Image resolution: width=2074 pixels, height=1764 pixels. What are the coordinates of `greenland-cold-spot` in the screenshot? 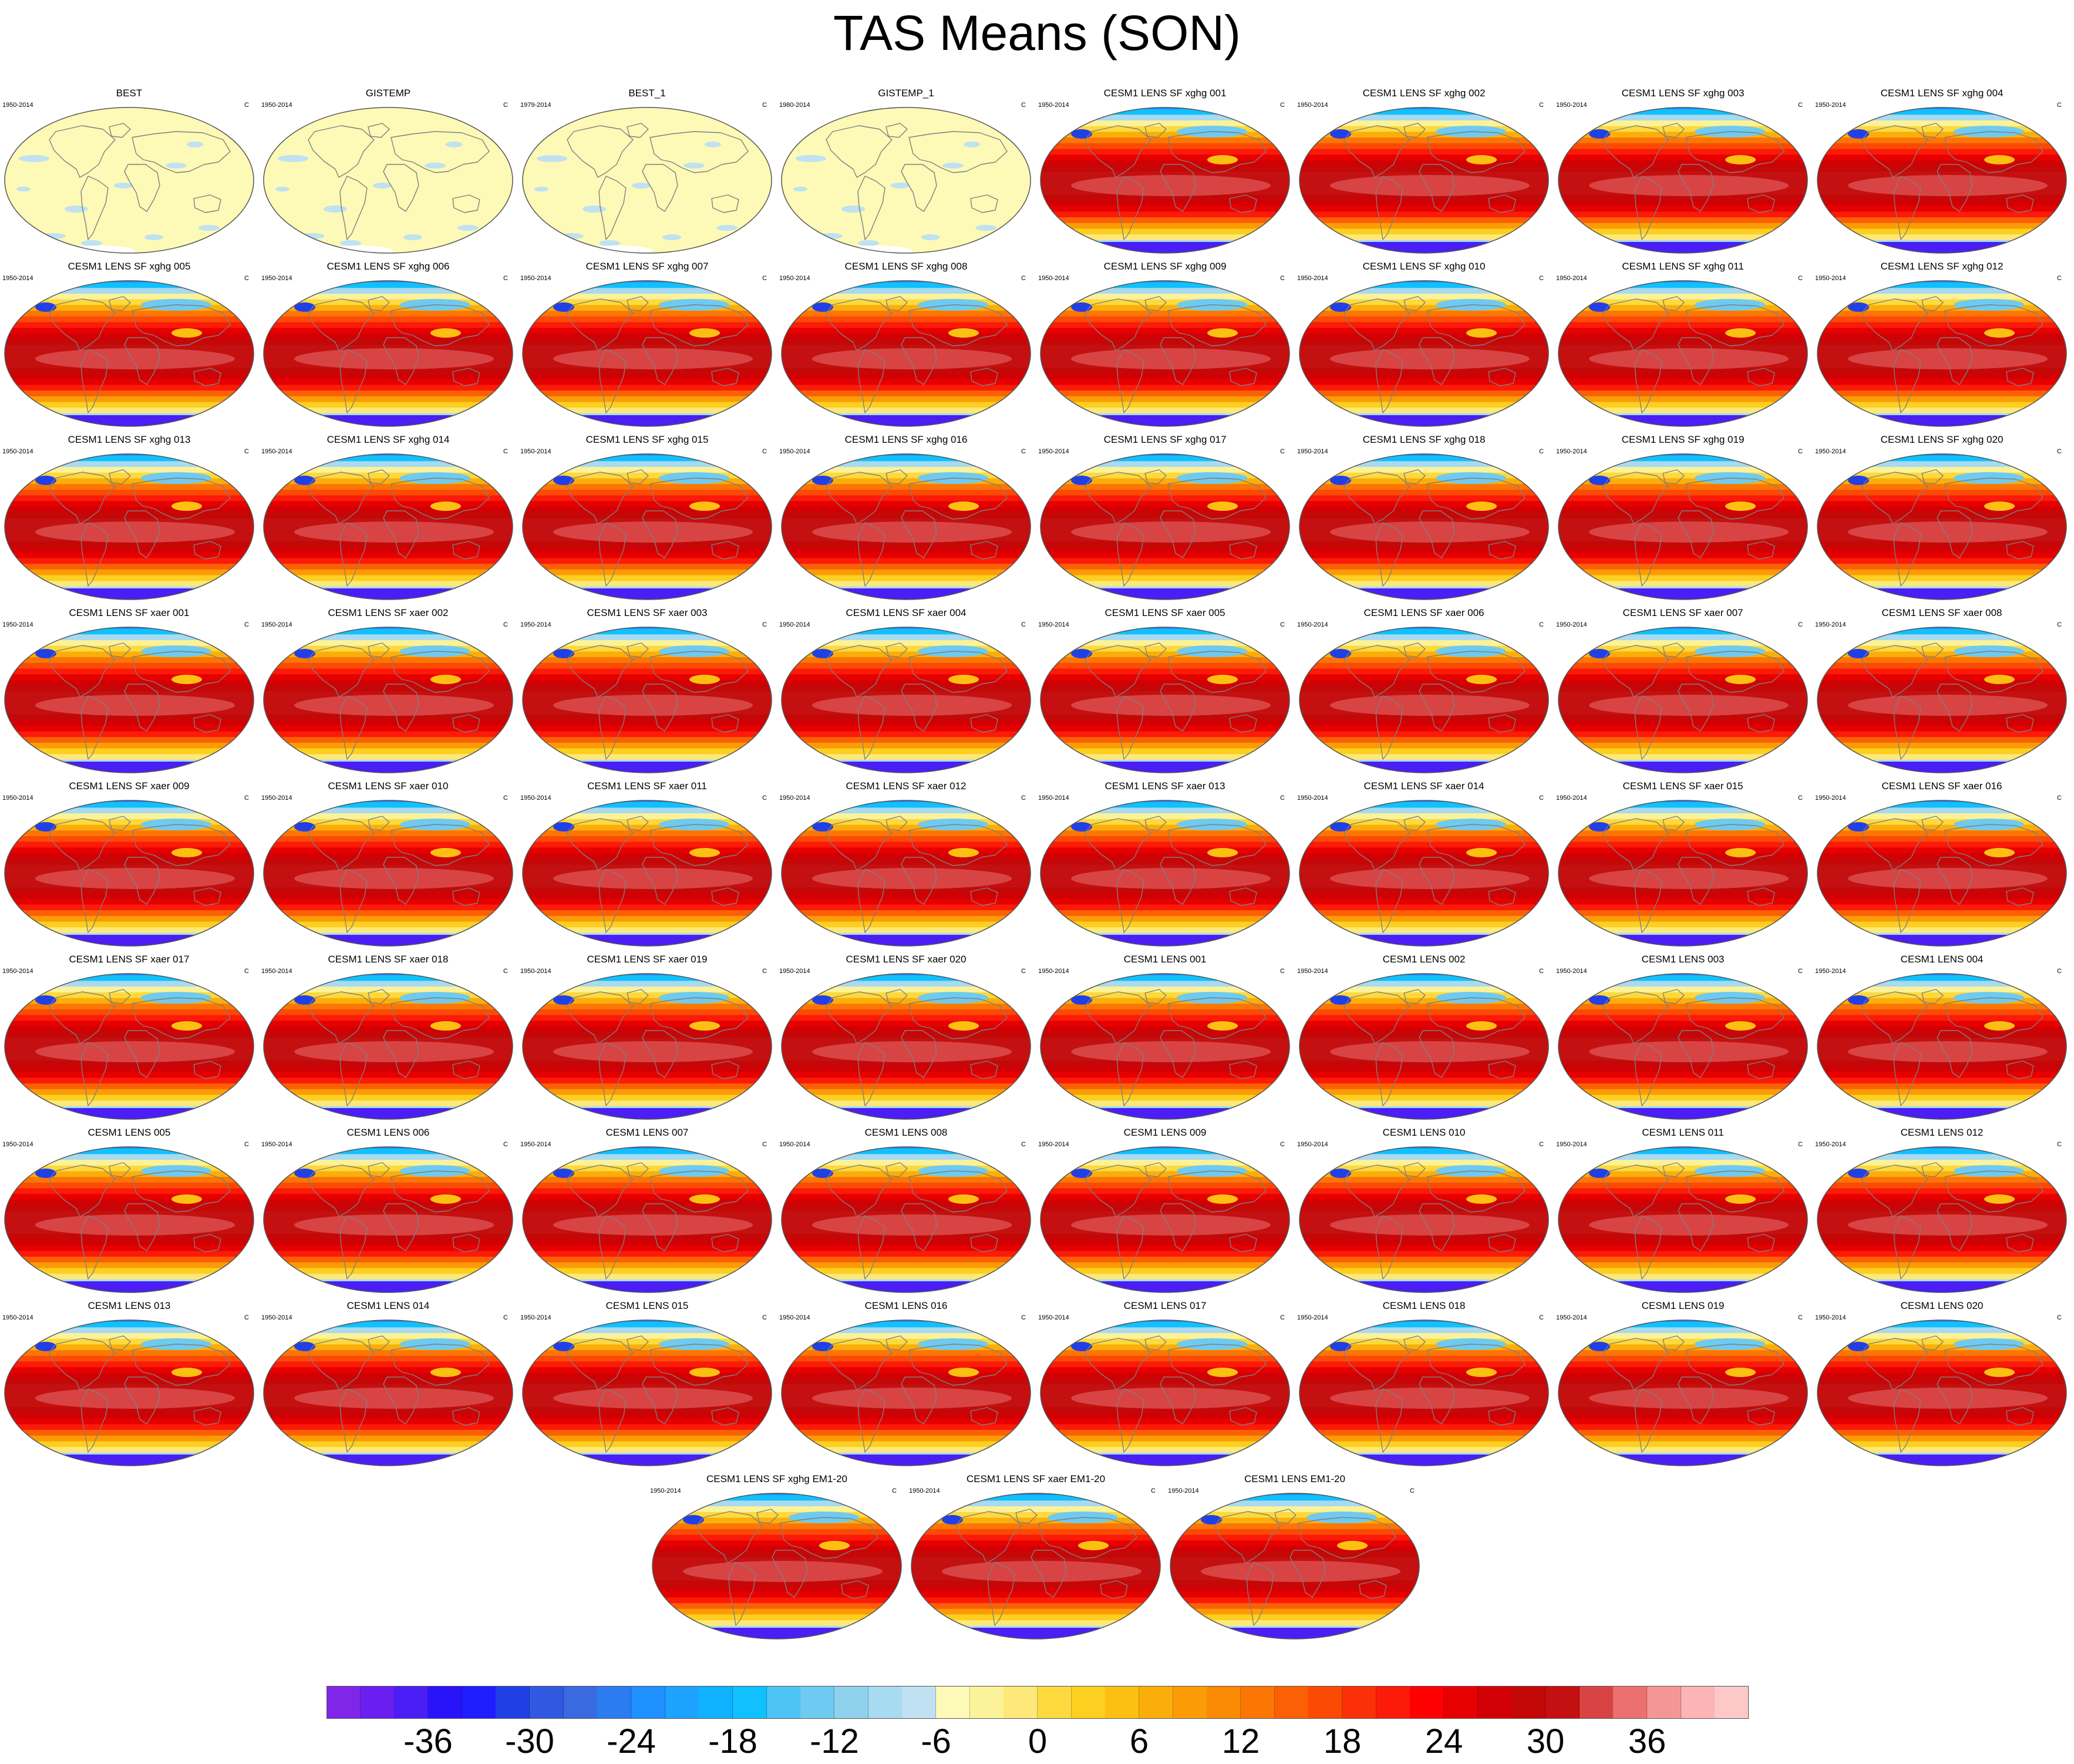 It's located at (45, 1347).